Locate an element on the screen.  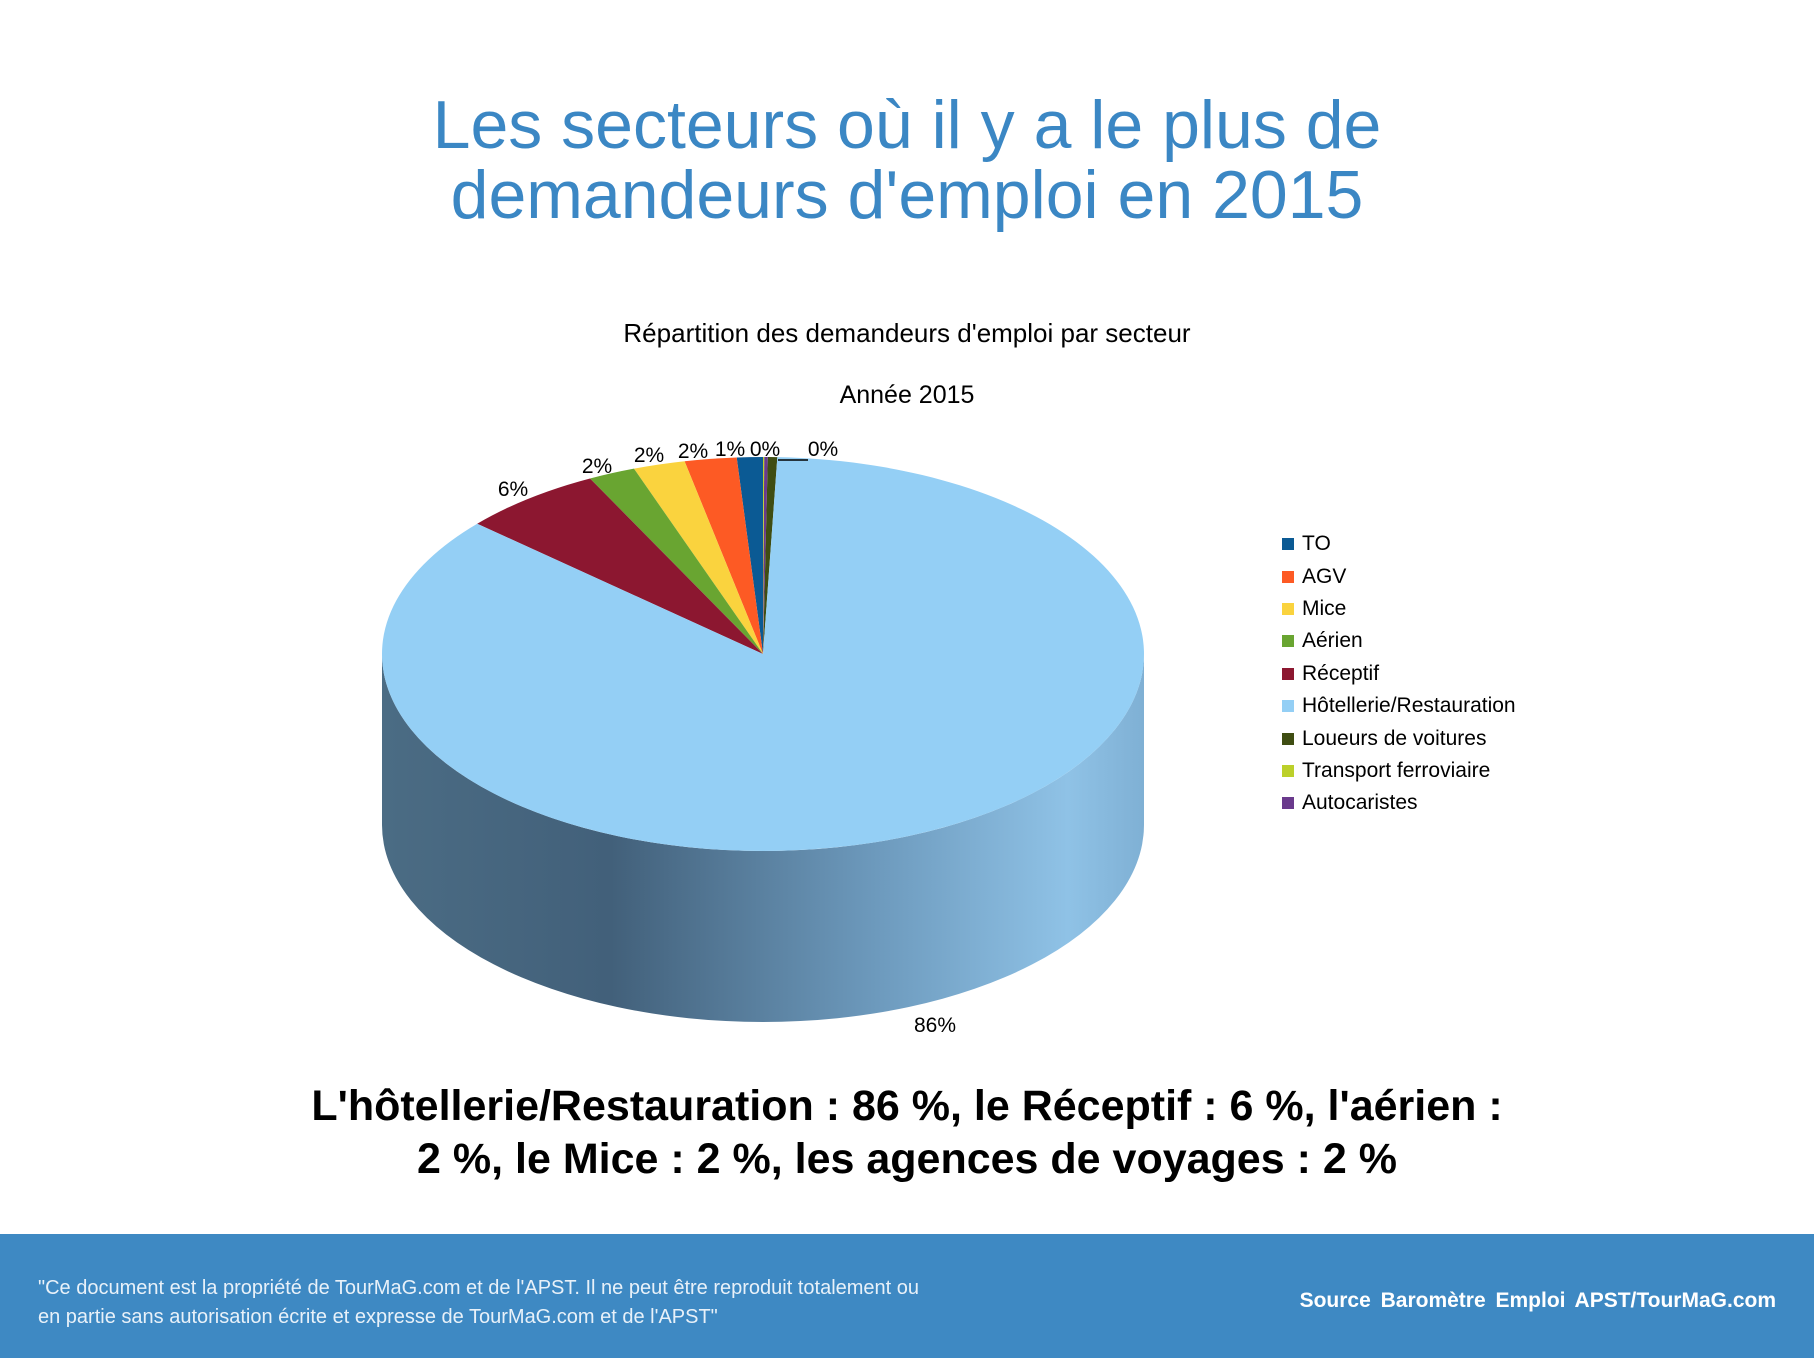
pie-slice-r-ceptif is located at coordinates (620, 566).